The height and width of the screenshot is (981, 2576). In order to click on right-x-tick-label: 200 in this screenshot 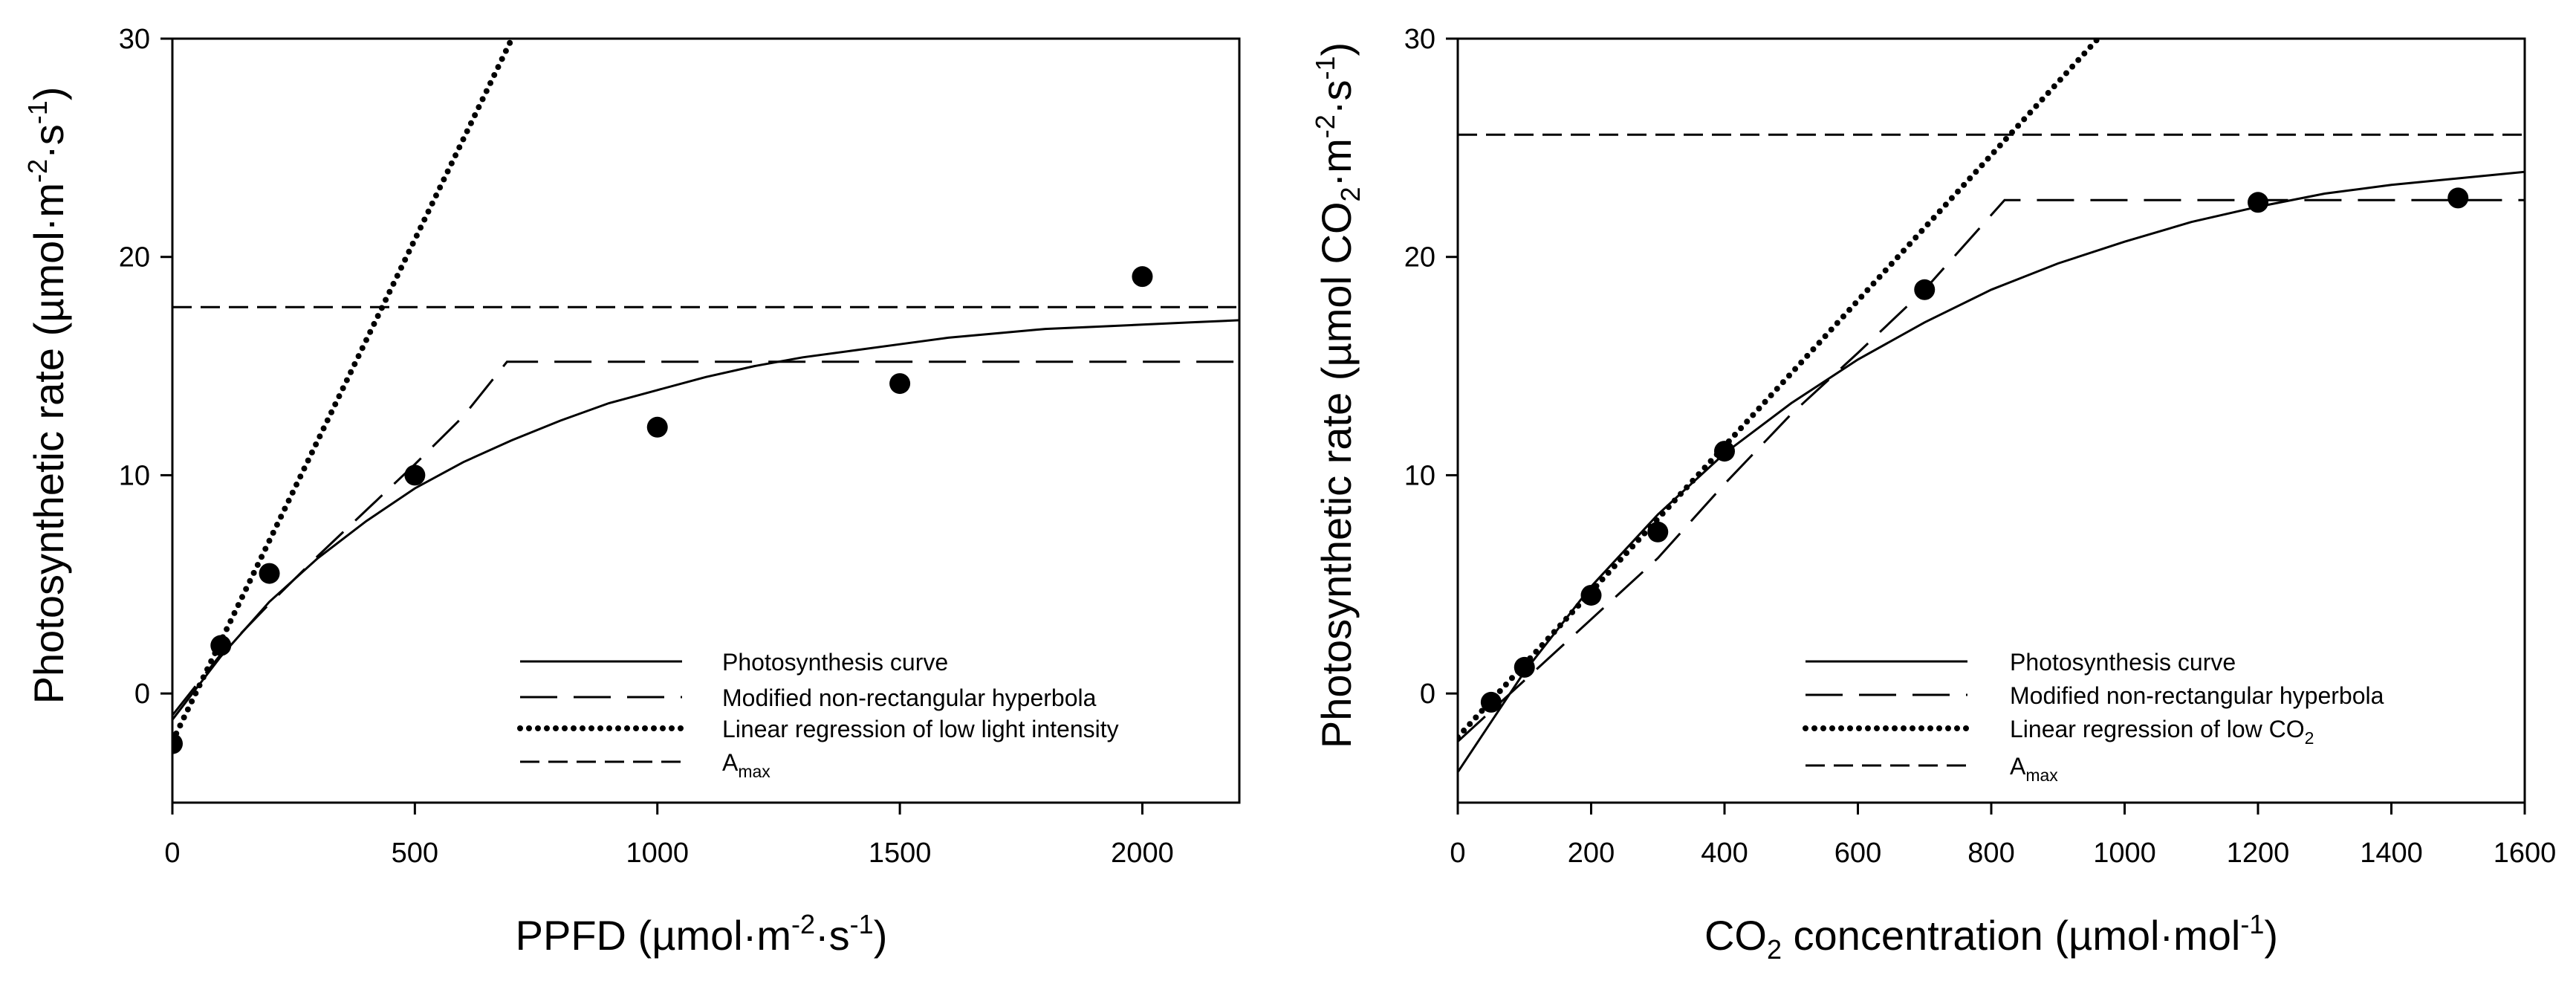, I will do `click(1591, 853)`.